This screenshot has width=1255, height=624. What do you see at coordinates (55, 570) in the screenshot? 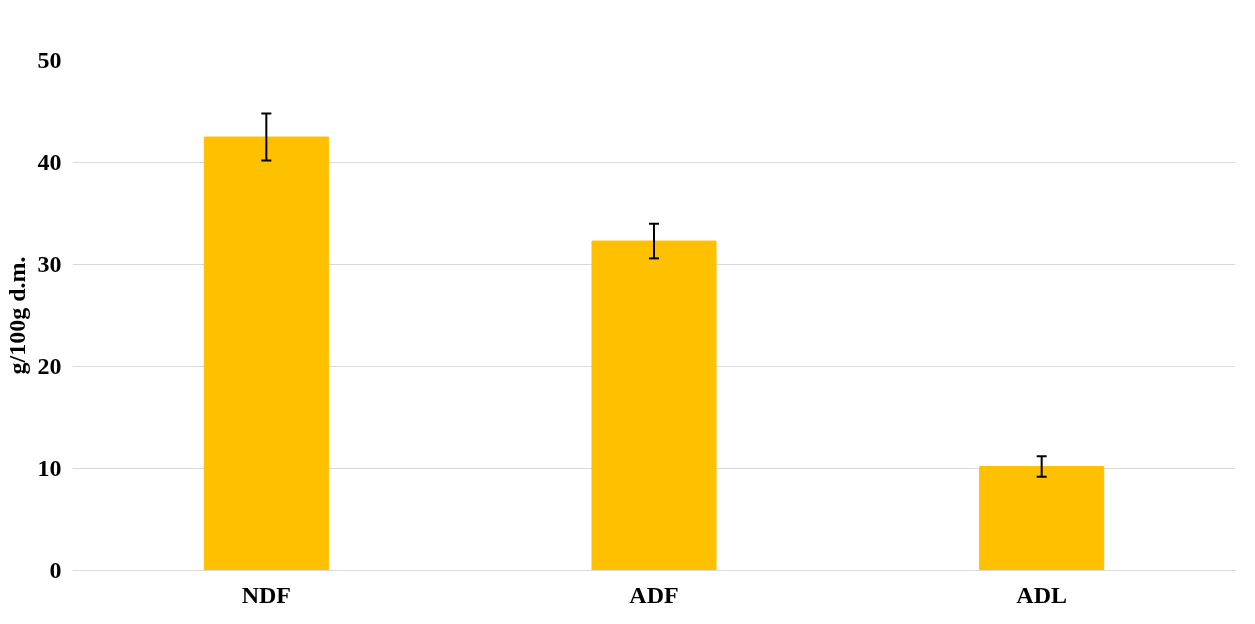
I see `y-tick-label: 0` at bounding box center [55, 570].